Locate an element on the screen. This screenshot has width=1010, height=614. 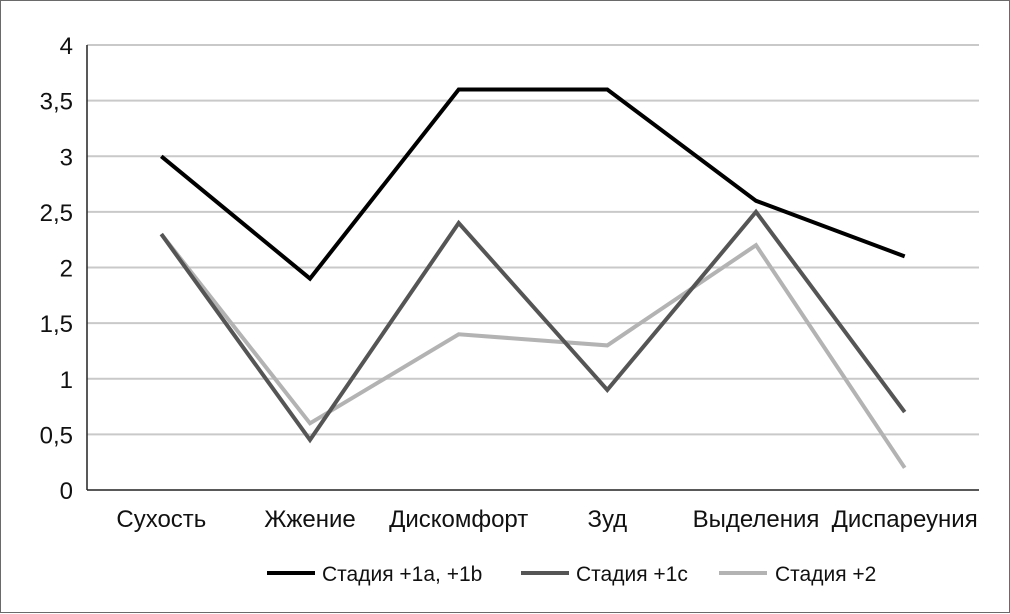
y-tick-label: 2 is located at coordinates (66, 269).